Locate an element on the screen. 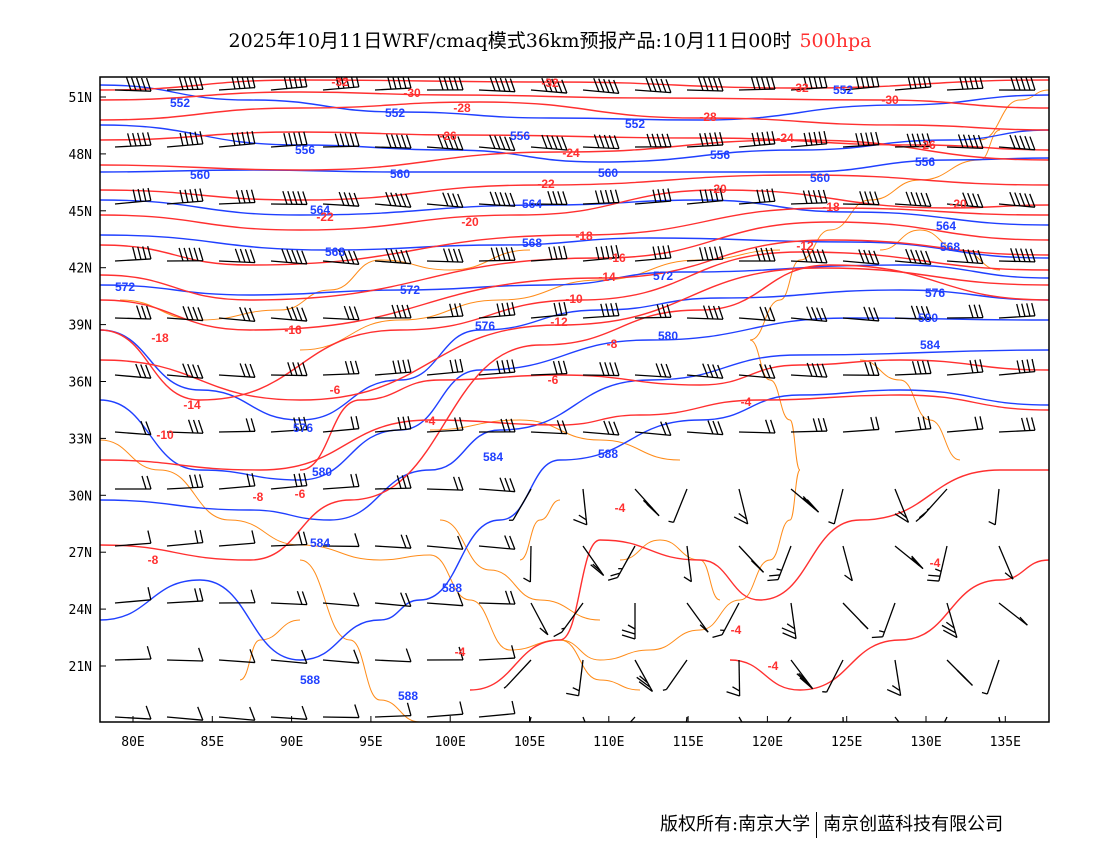  height-contour-label: 576 is located at coordinates (485, 326).